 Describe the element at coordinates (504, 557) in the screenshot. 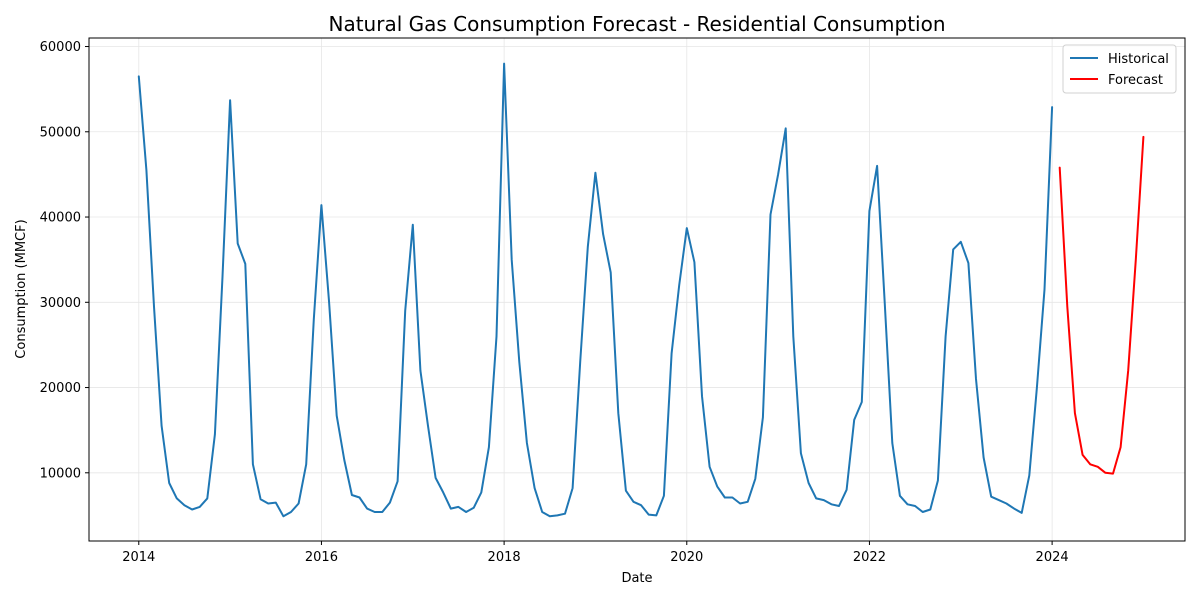

I see `x-tick-label: 2018` at that location.